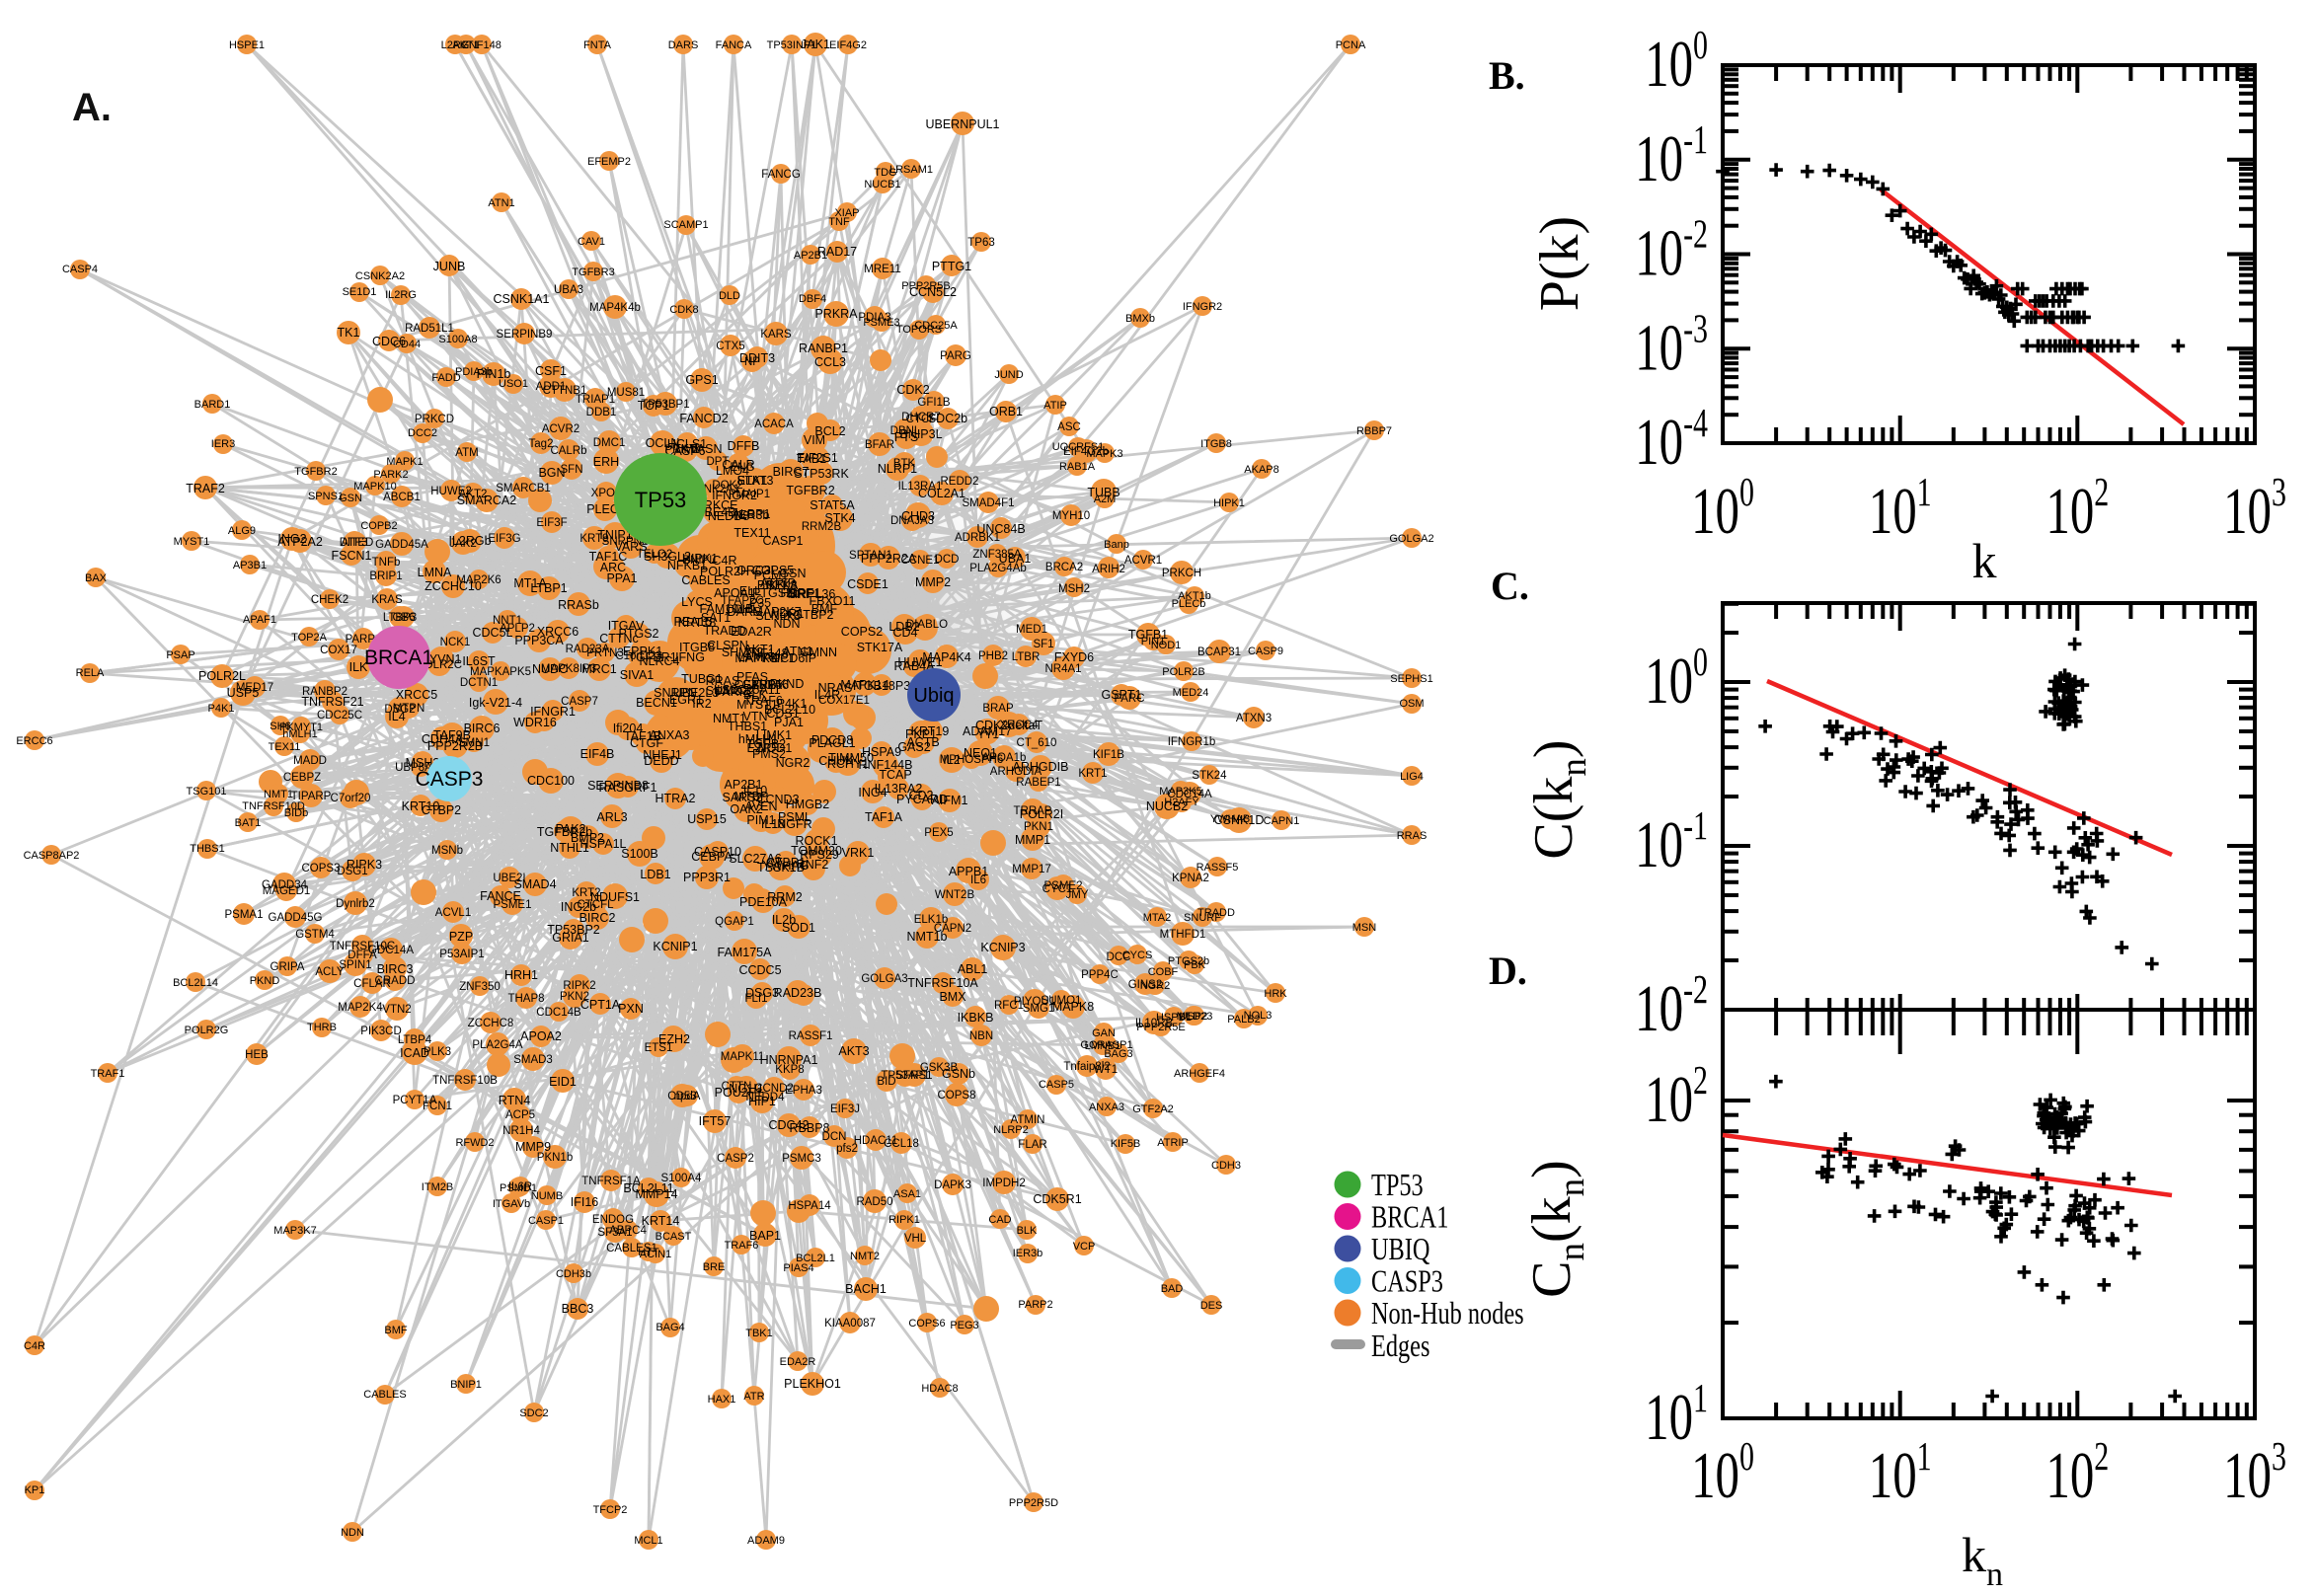  Describe the element at coordinates (933, 696) in the screenshot. I see `svg-text: Ubiq` at that location.